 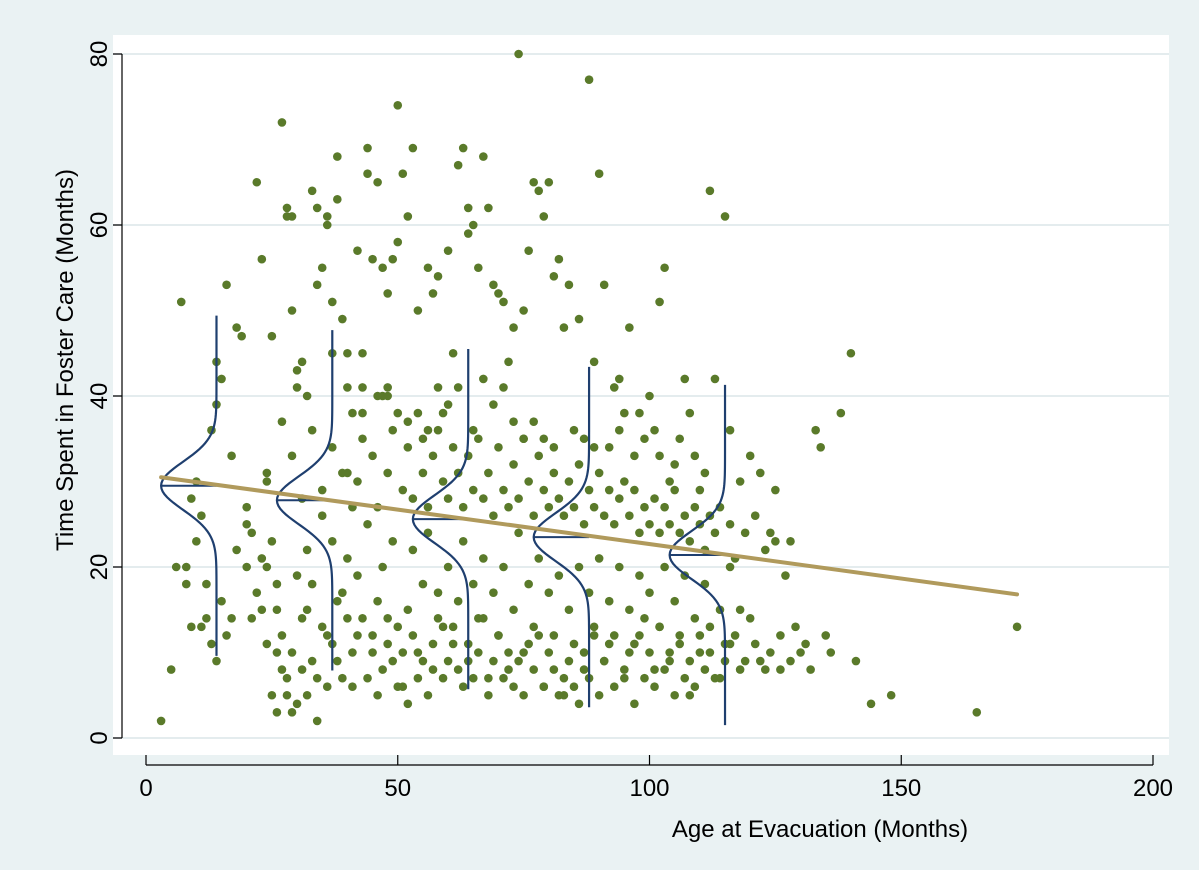 I want to click on y-tick-label: 0, so click(x=99, y=737).